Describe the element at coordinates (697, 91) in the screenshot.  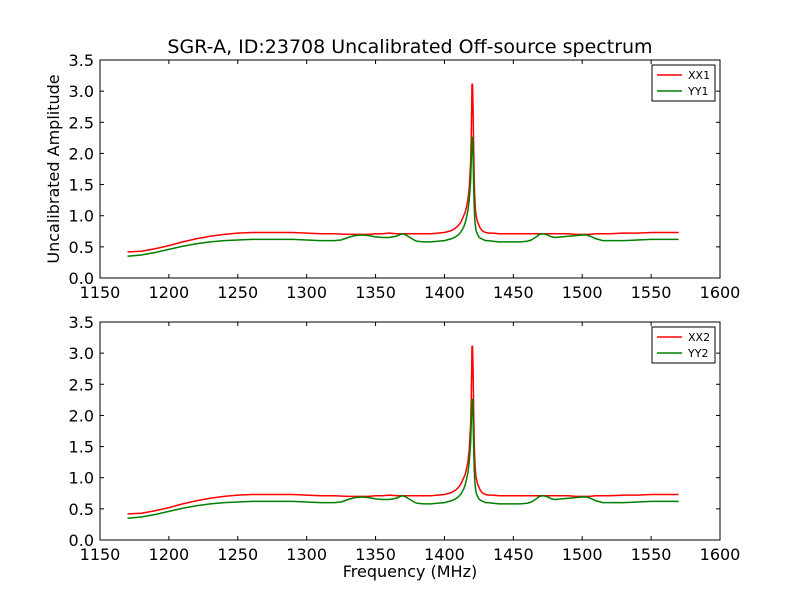
I see `legend-entry: YY1` at that location.